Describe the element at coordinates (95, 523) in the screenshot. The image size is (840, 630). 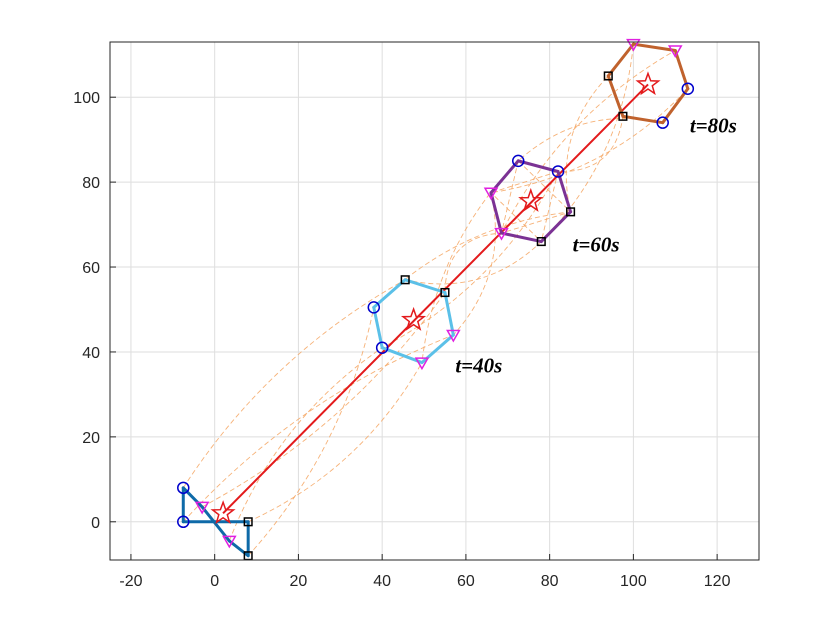
I see `y-tick-label: 0` at that location.